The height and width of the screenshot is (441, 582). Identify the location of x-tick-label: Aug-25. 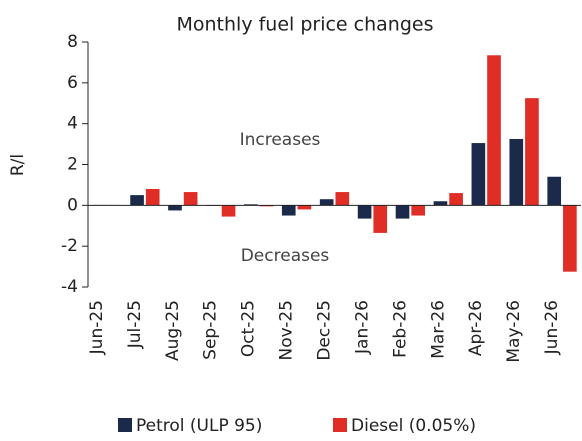
(173, 330).